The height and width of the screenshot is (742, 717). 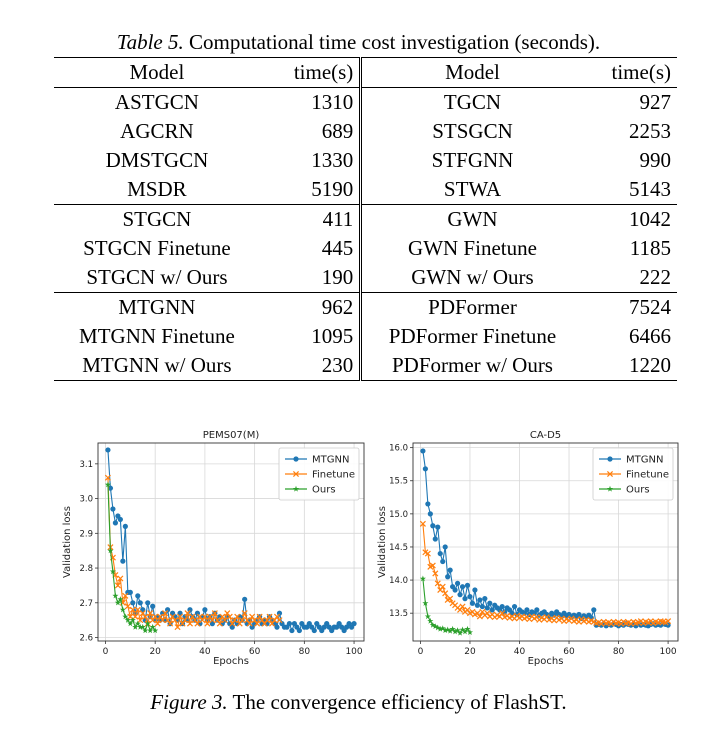 I want to click on cell-model-left: DMSTGCN, so click(x=157, y=160).